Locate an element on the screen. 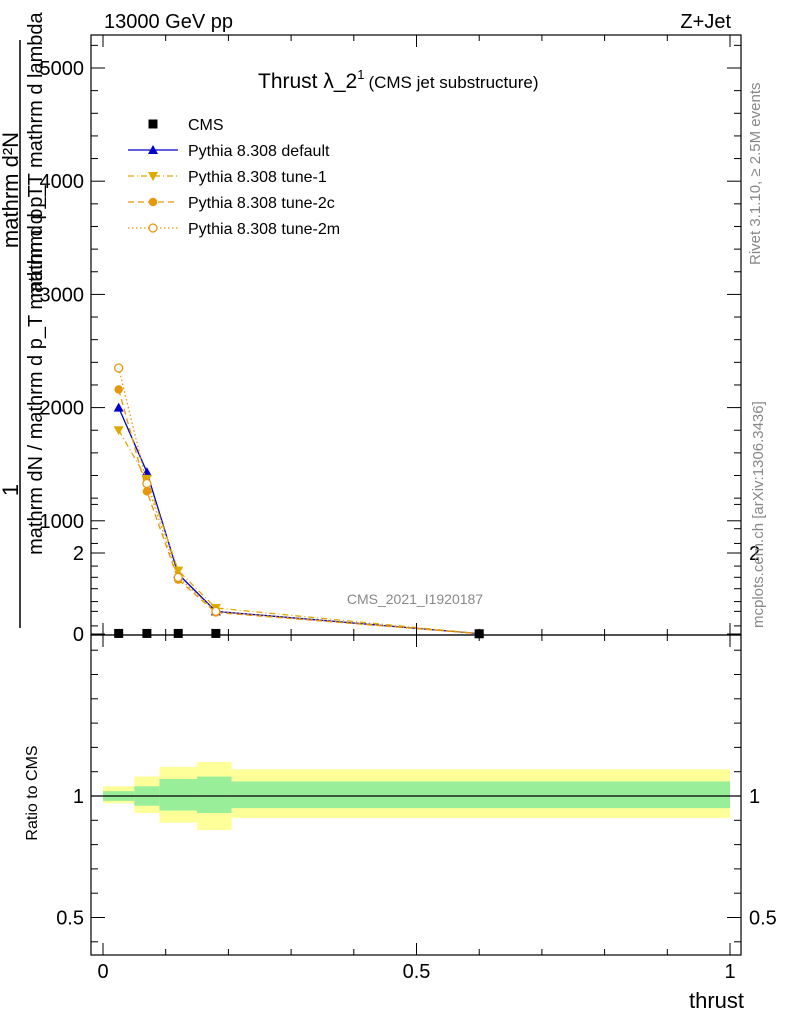 Image resolution: width=786 pixels, height=1024 pixels. legend-entry: Pythia 8.308 tune-1 is located at coordinates (227, 177).